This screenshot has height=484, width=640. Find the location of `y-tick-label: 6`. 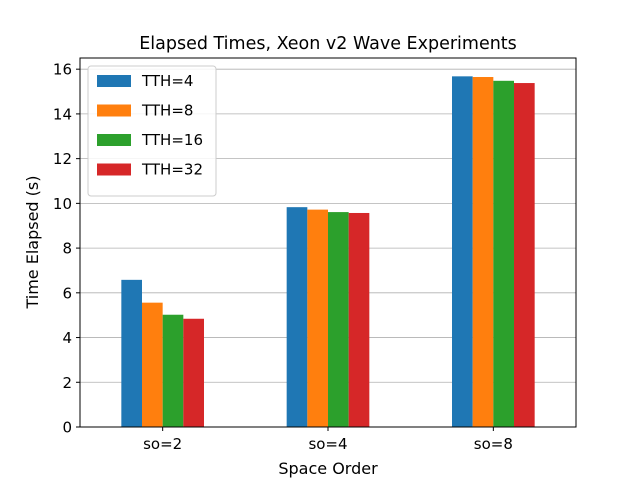

y-tick-label: 6 is located at coordinates (67, 293).